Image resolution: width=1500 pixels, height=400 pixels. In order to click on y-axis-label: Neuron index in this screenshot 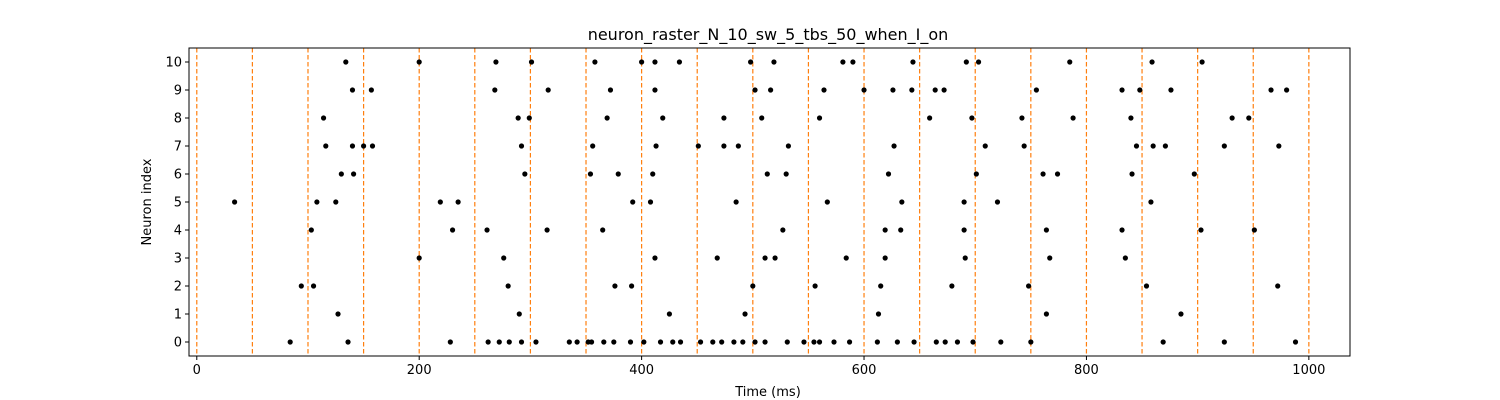, I will do `click(147, 201)`.